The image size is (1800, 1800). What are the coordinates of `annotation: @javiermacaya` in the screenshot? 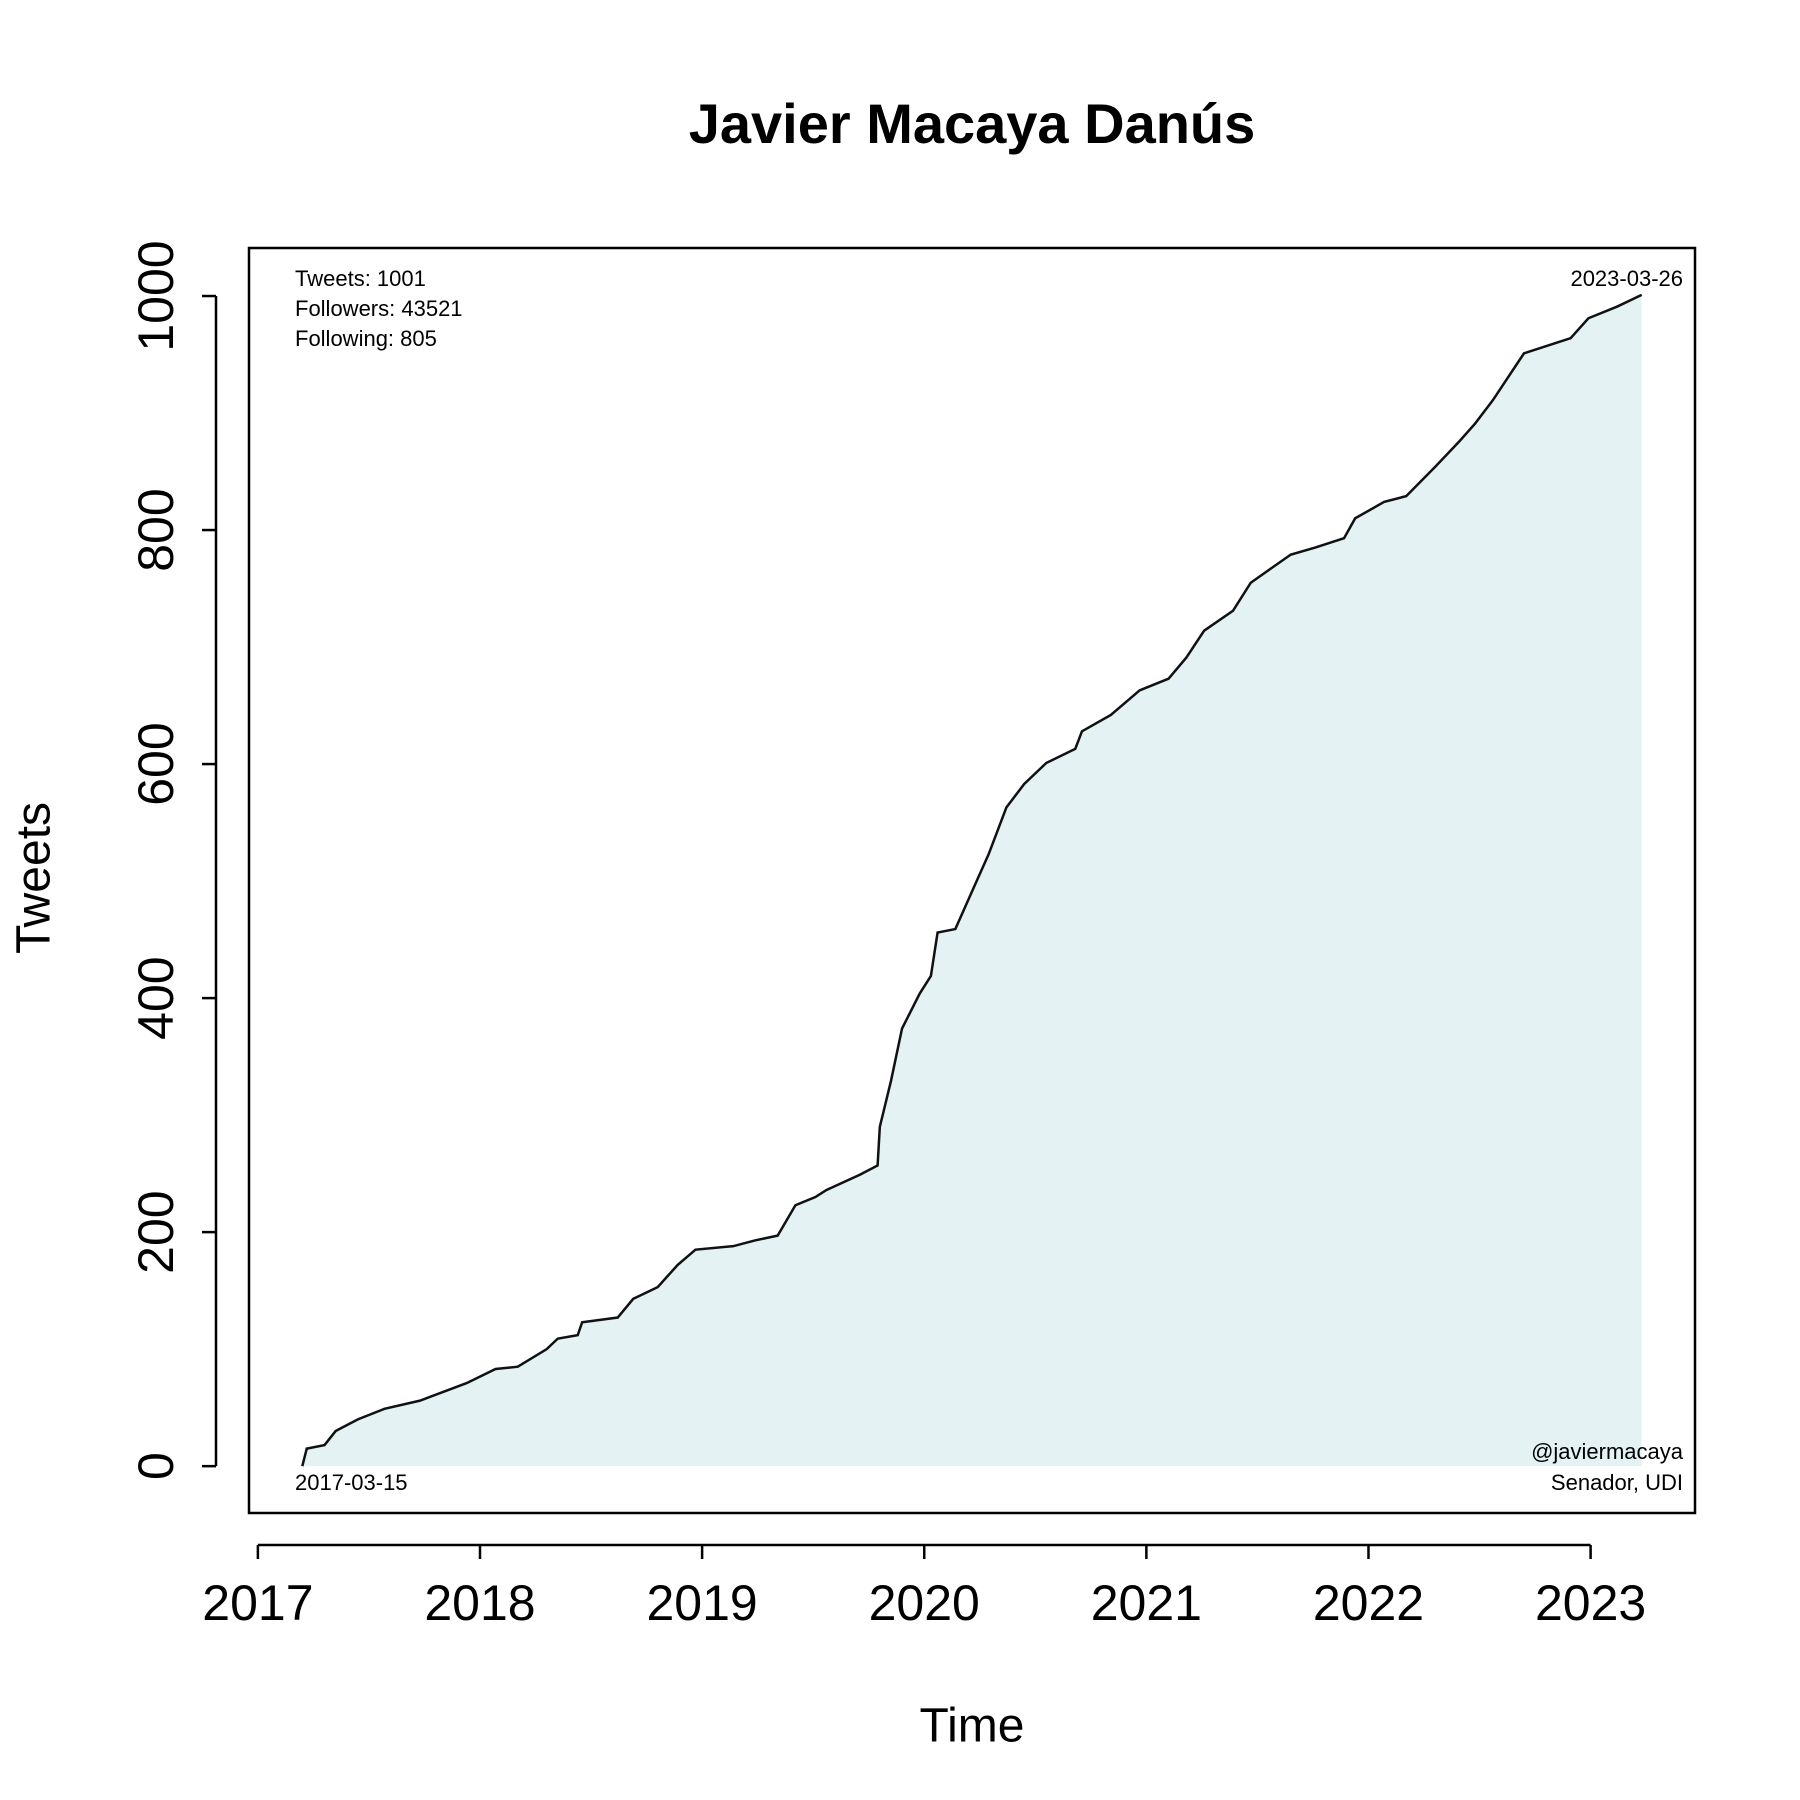 It's located at (1607, 1451).